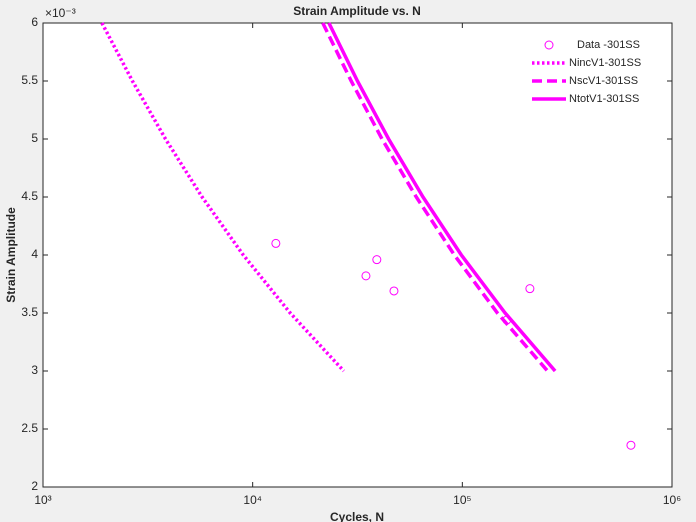  What do you see at coordinates (357, 516) in the screenshot?
I see `x-axis-label: Cycles, N` at bounding box center [357, 516].